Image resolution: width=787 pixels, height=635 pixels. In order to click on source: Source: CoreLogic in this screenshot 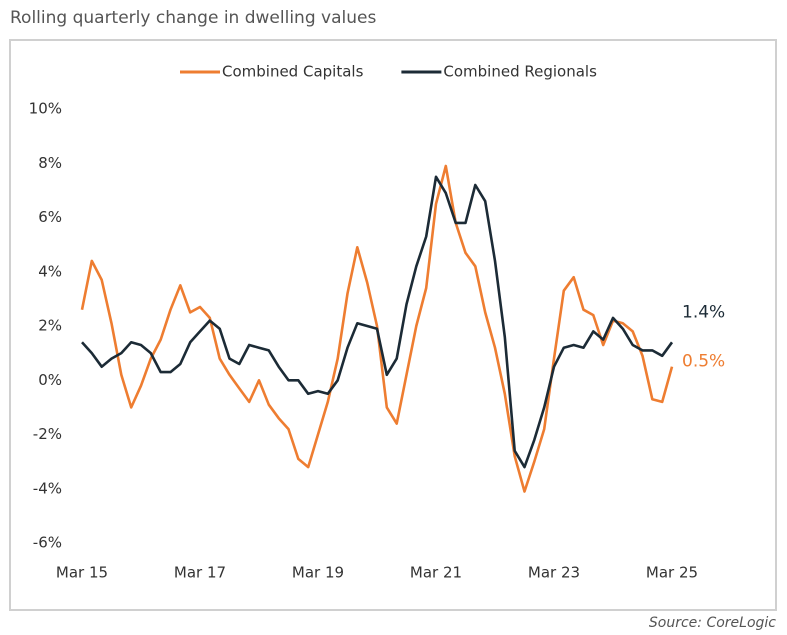, I will do `click(712, 623)`.